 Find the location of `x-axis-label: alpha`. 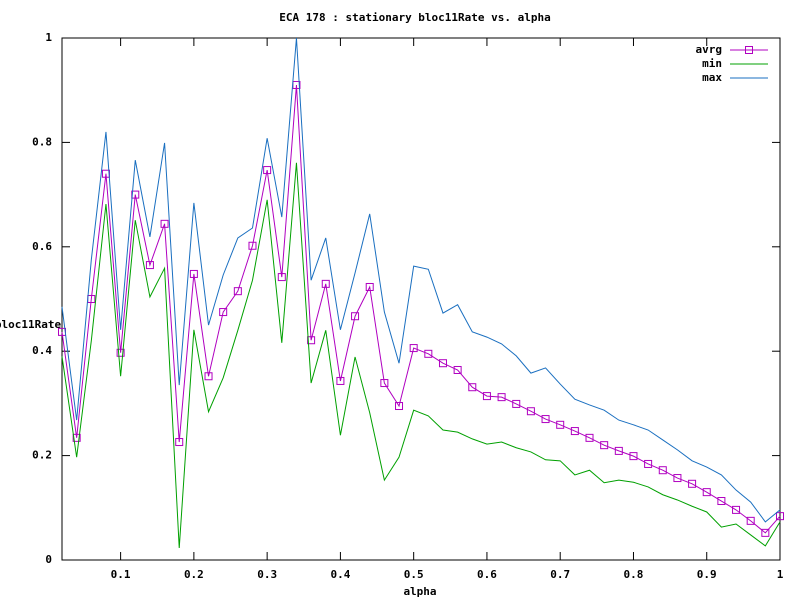

x-axis-label: alpha is located at coordinates (419, 591).